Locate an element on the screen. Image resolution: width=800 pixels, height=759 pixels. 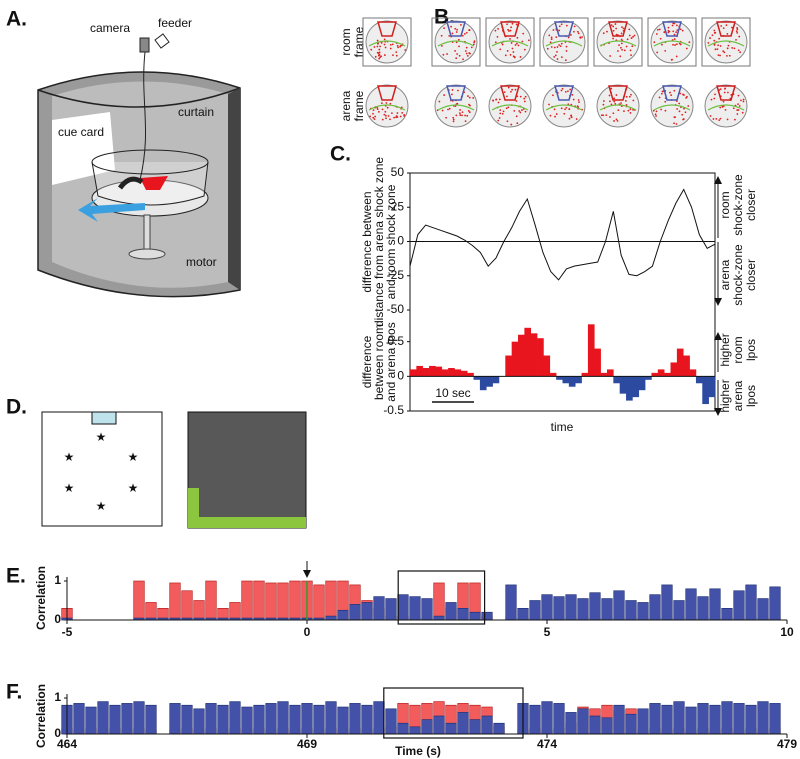
y-axis-label: difference is located at coordinates (367, 361).